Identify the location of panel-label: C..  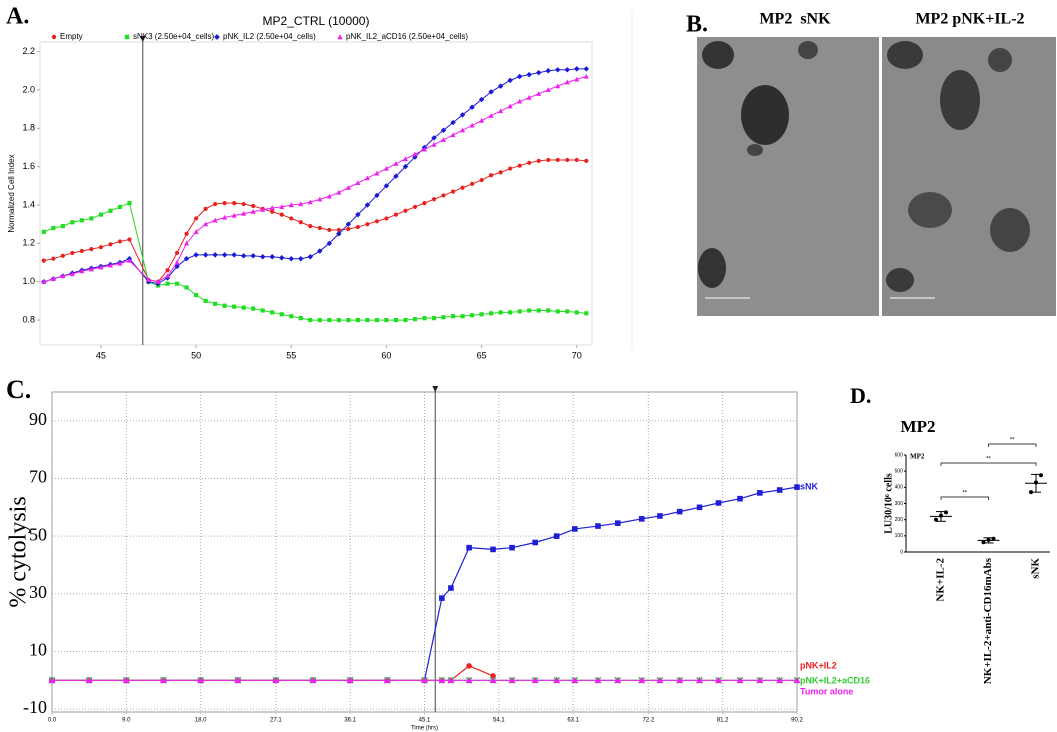
(18, 389).